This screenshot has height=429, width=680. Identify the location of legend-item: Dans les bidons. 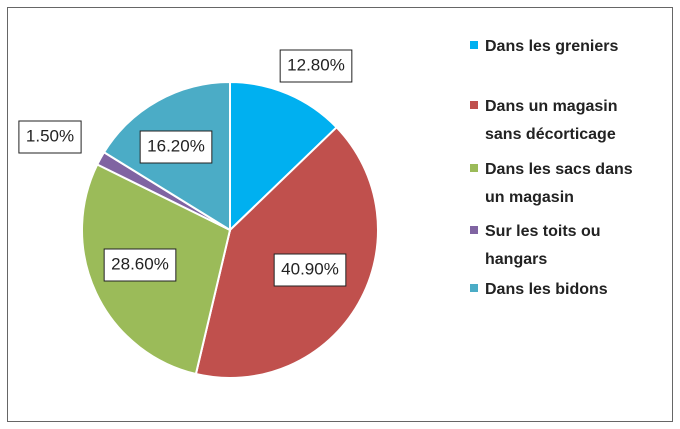
(570, 290).